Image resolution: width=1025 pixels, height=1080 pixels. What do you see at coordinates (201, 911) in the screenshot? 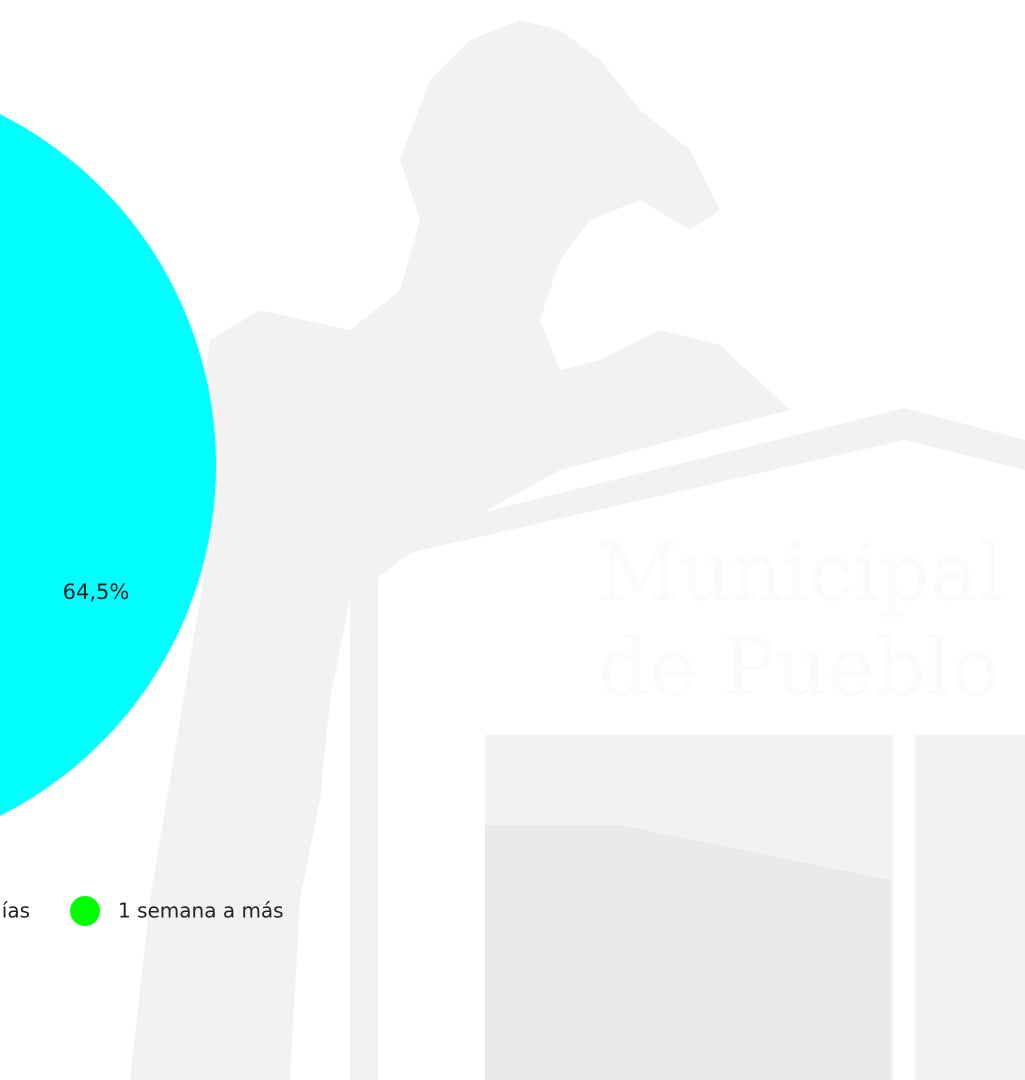
I see `legend-label: 1 semana a más` at bounding box center [201, 911].